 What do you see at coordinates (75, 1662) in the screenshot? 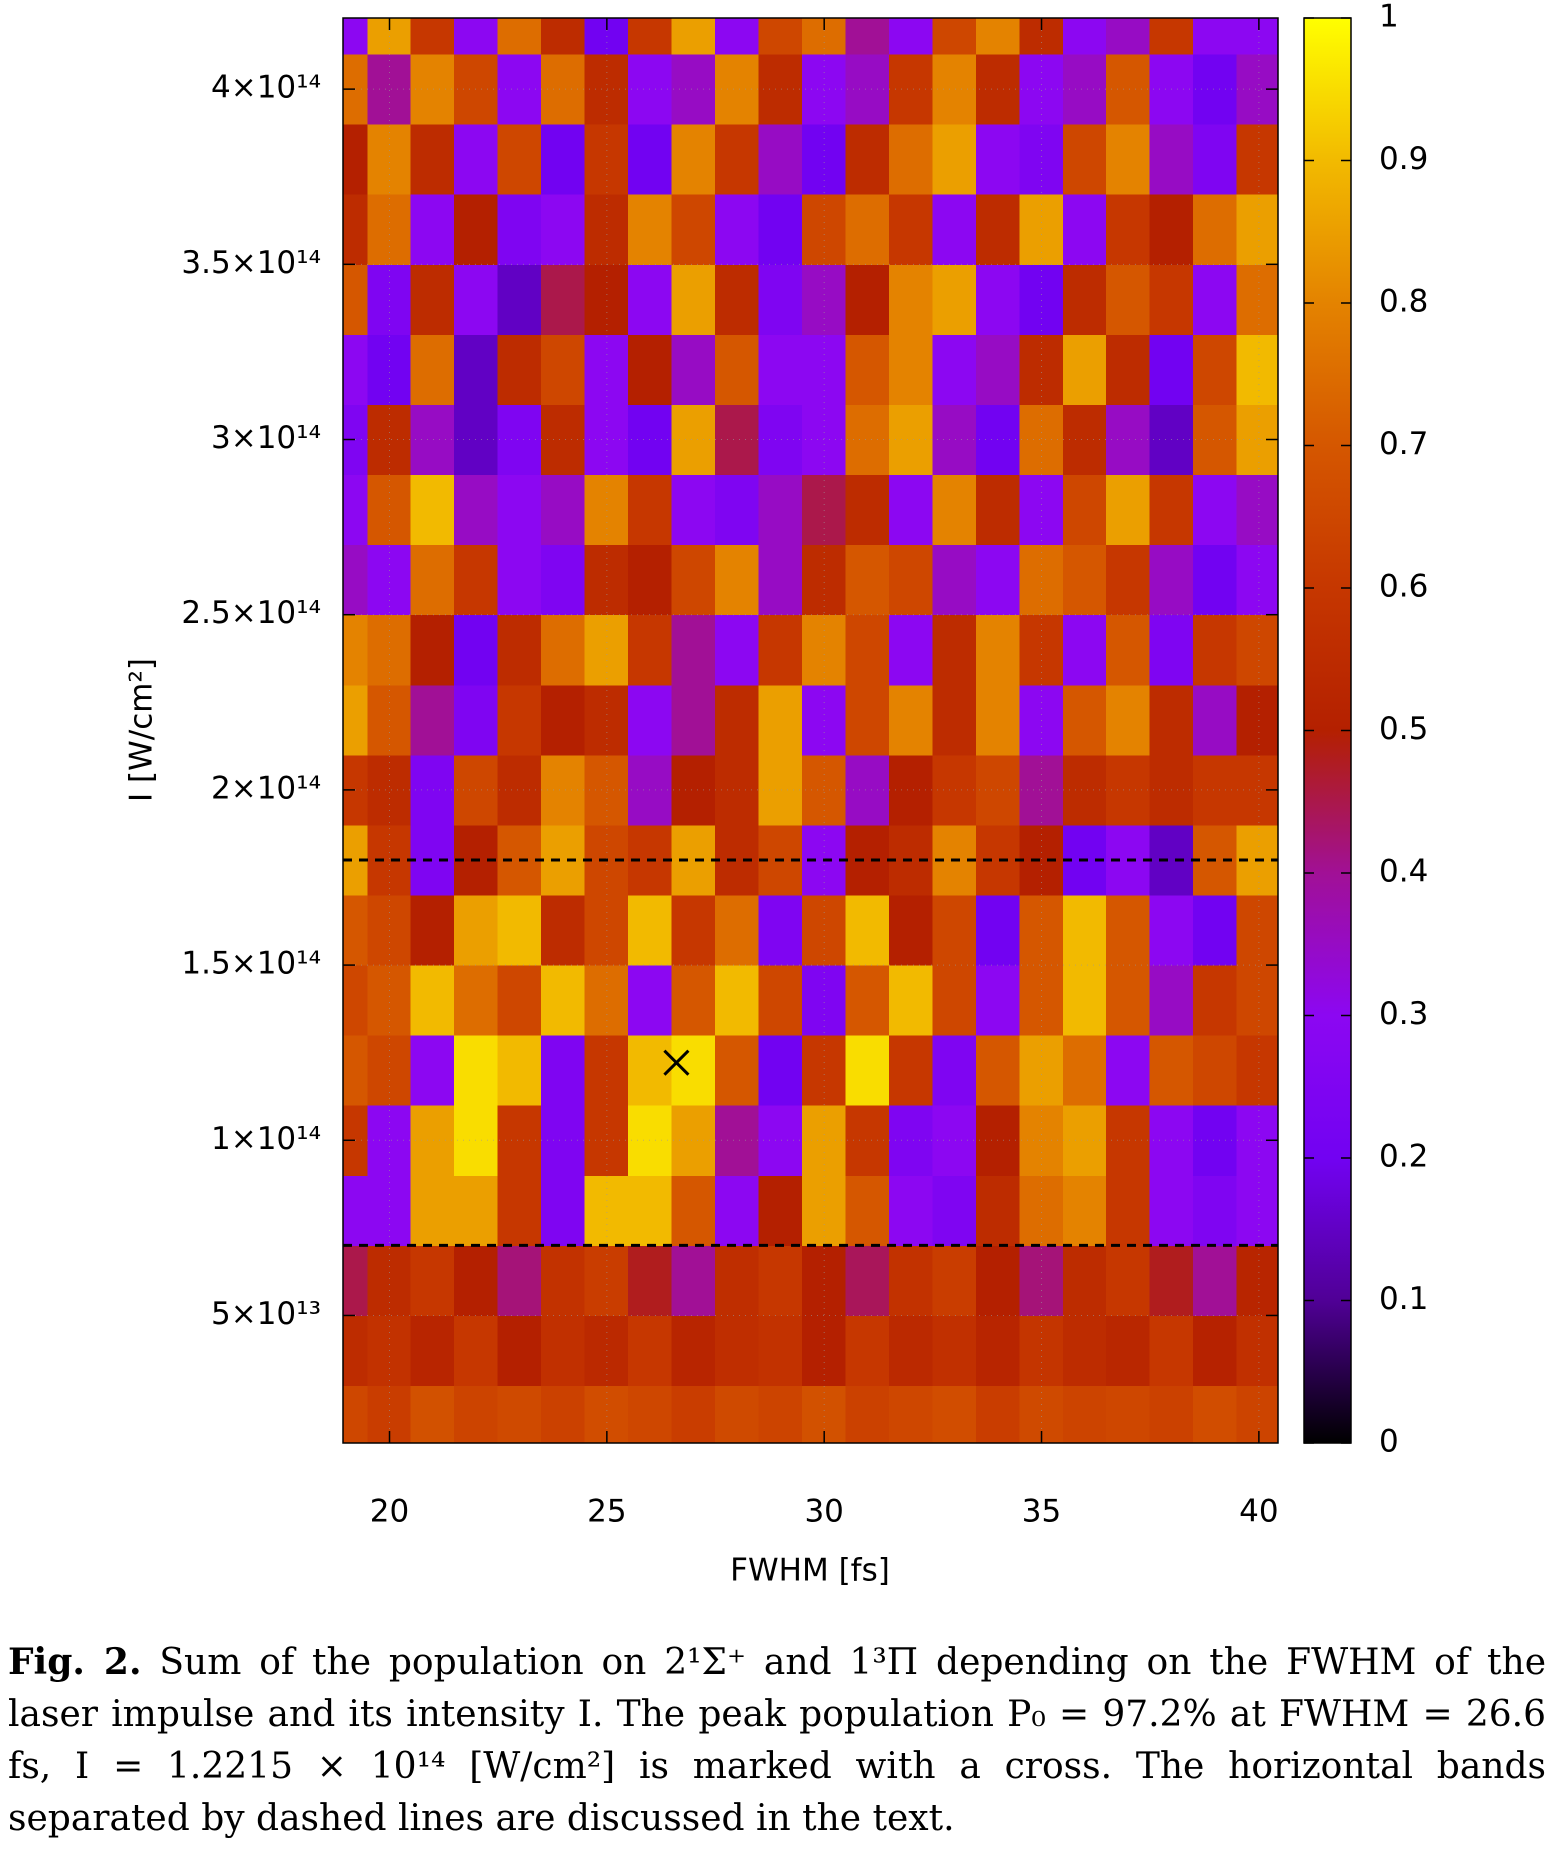
I see `caption-label: Fig. 2.` at bounding box center [75, 1662].